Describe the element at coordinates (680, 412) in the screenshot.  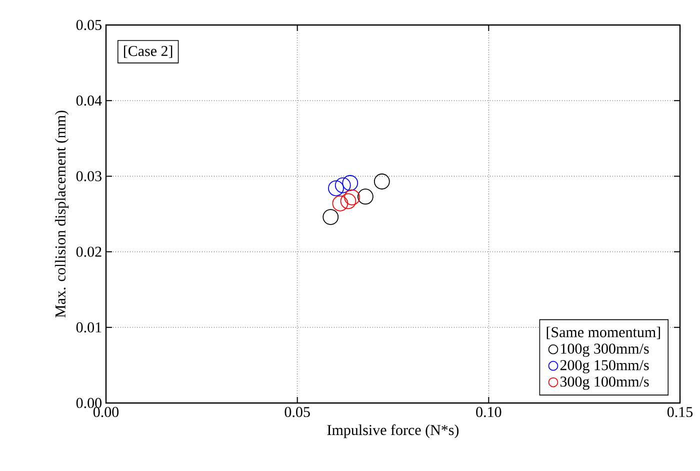
I see `x-tick-label: 0.15` at that location.